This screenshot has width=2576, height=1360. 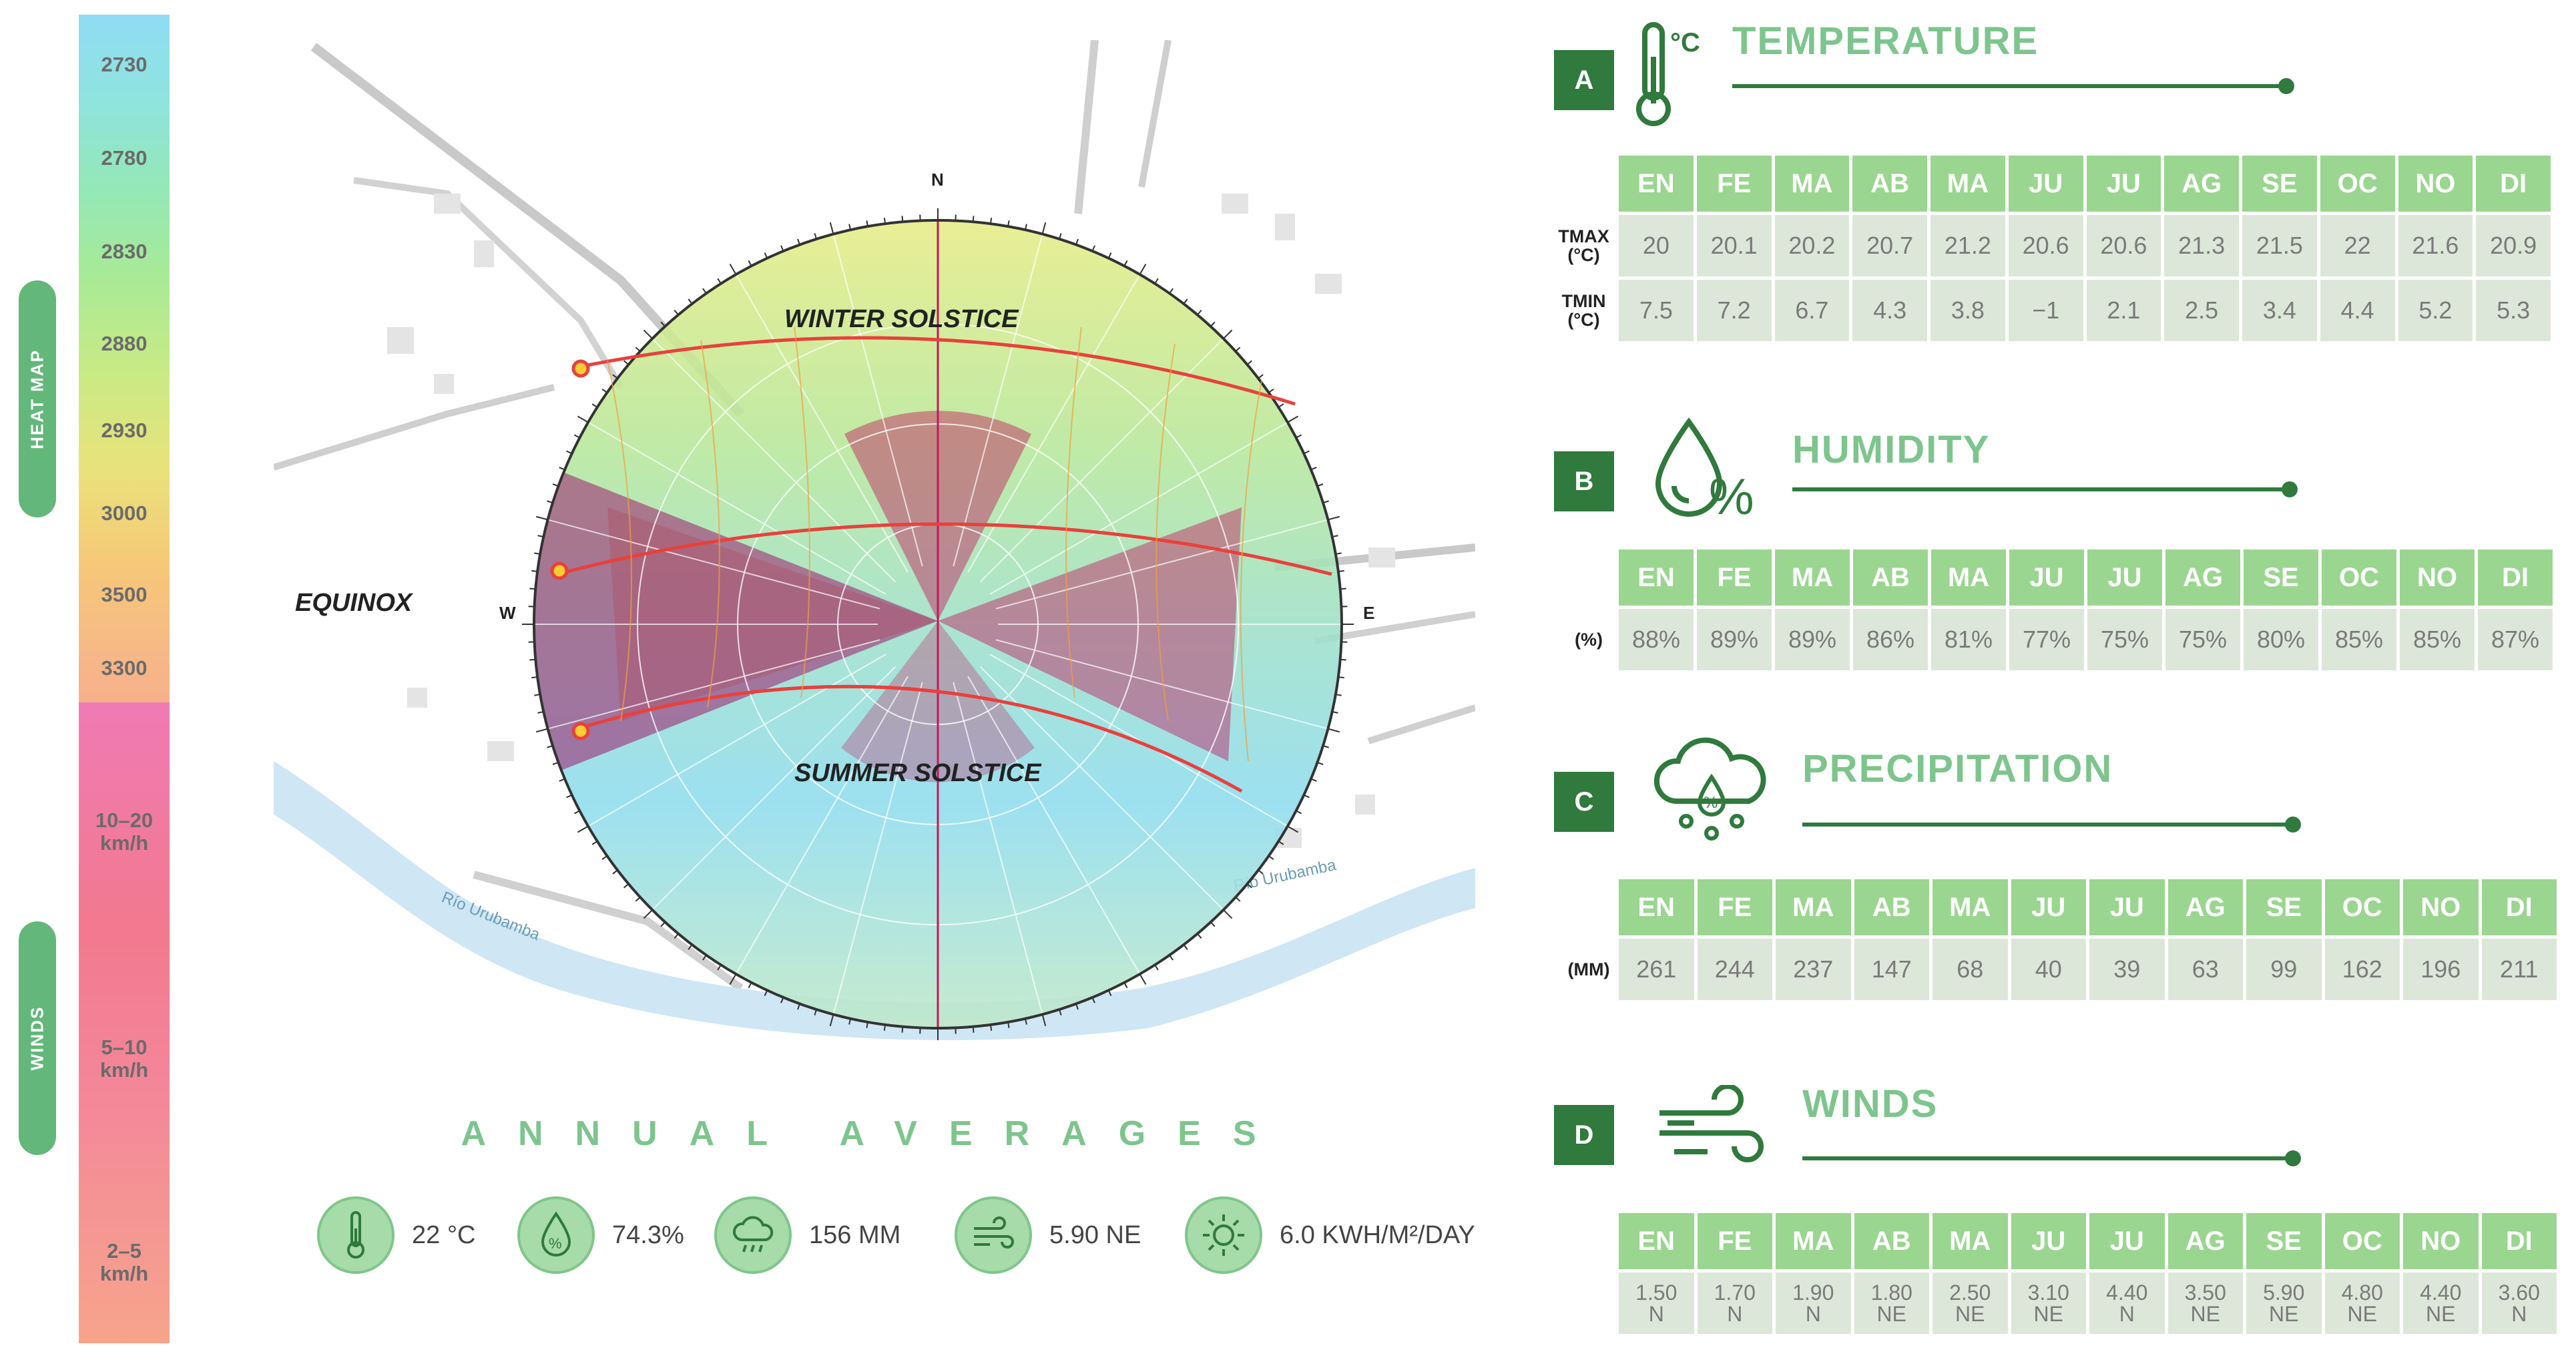 What do you see at coordinates (1588, 1303) in the screenshot?
I see `row-label` at bounding box center [1588, 1303].